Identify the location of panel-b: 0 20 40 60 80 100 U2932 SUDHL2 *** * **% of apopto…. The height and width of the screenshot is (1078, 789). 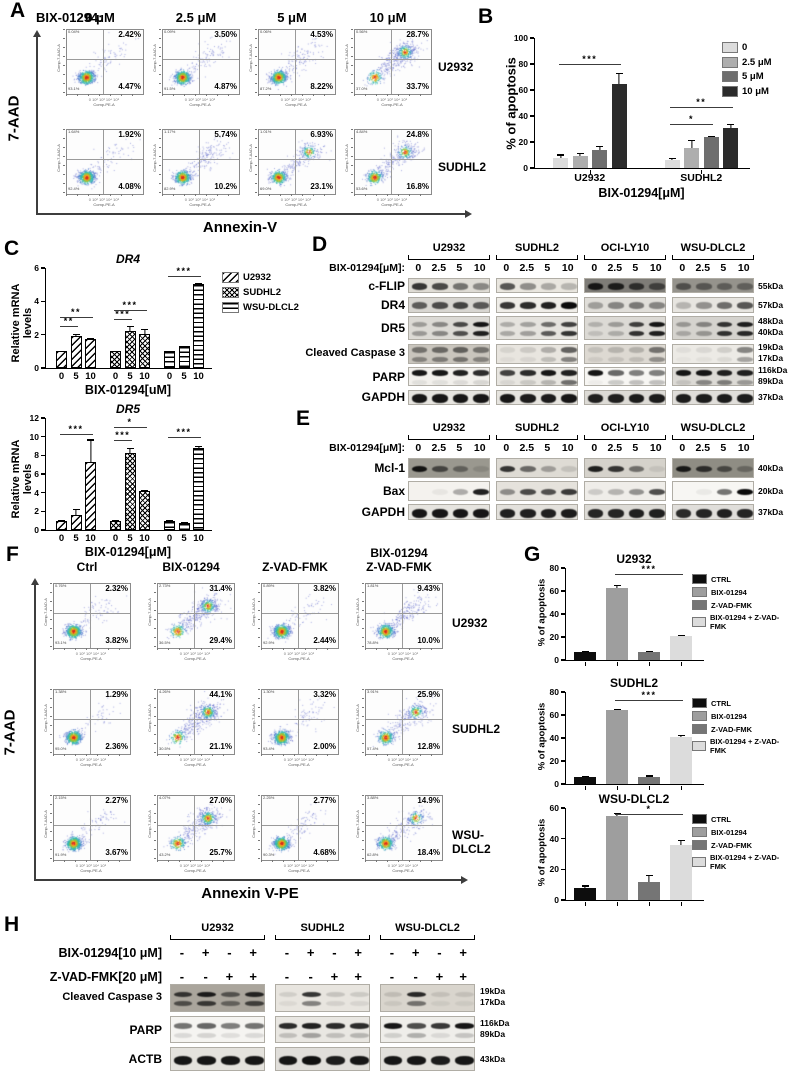
(629, 118).